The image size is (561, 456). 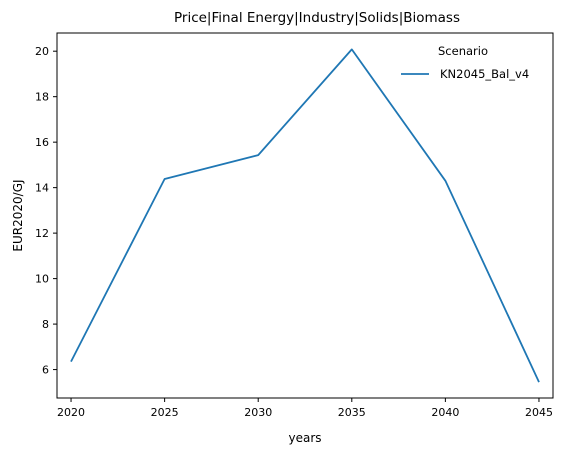 I want to click on x-tick-label: 2040, so click(x=445, y=412).